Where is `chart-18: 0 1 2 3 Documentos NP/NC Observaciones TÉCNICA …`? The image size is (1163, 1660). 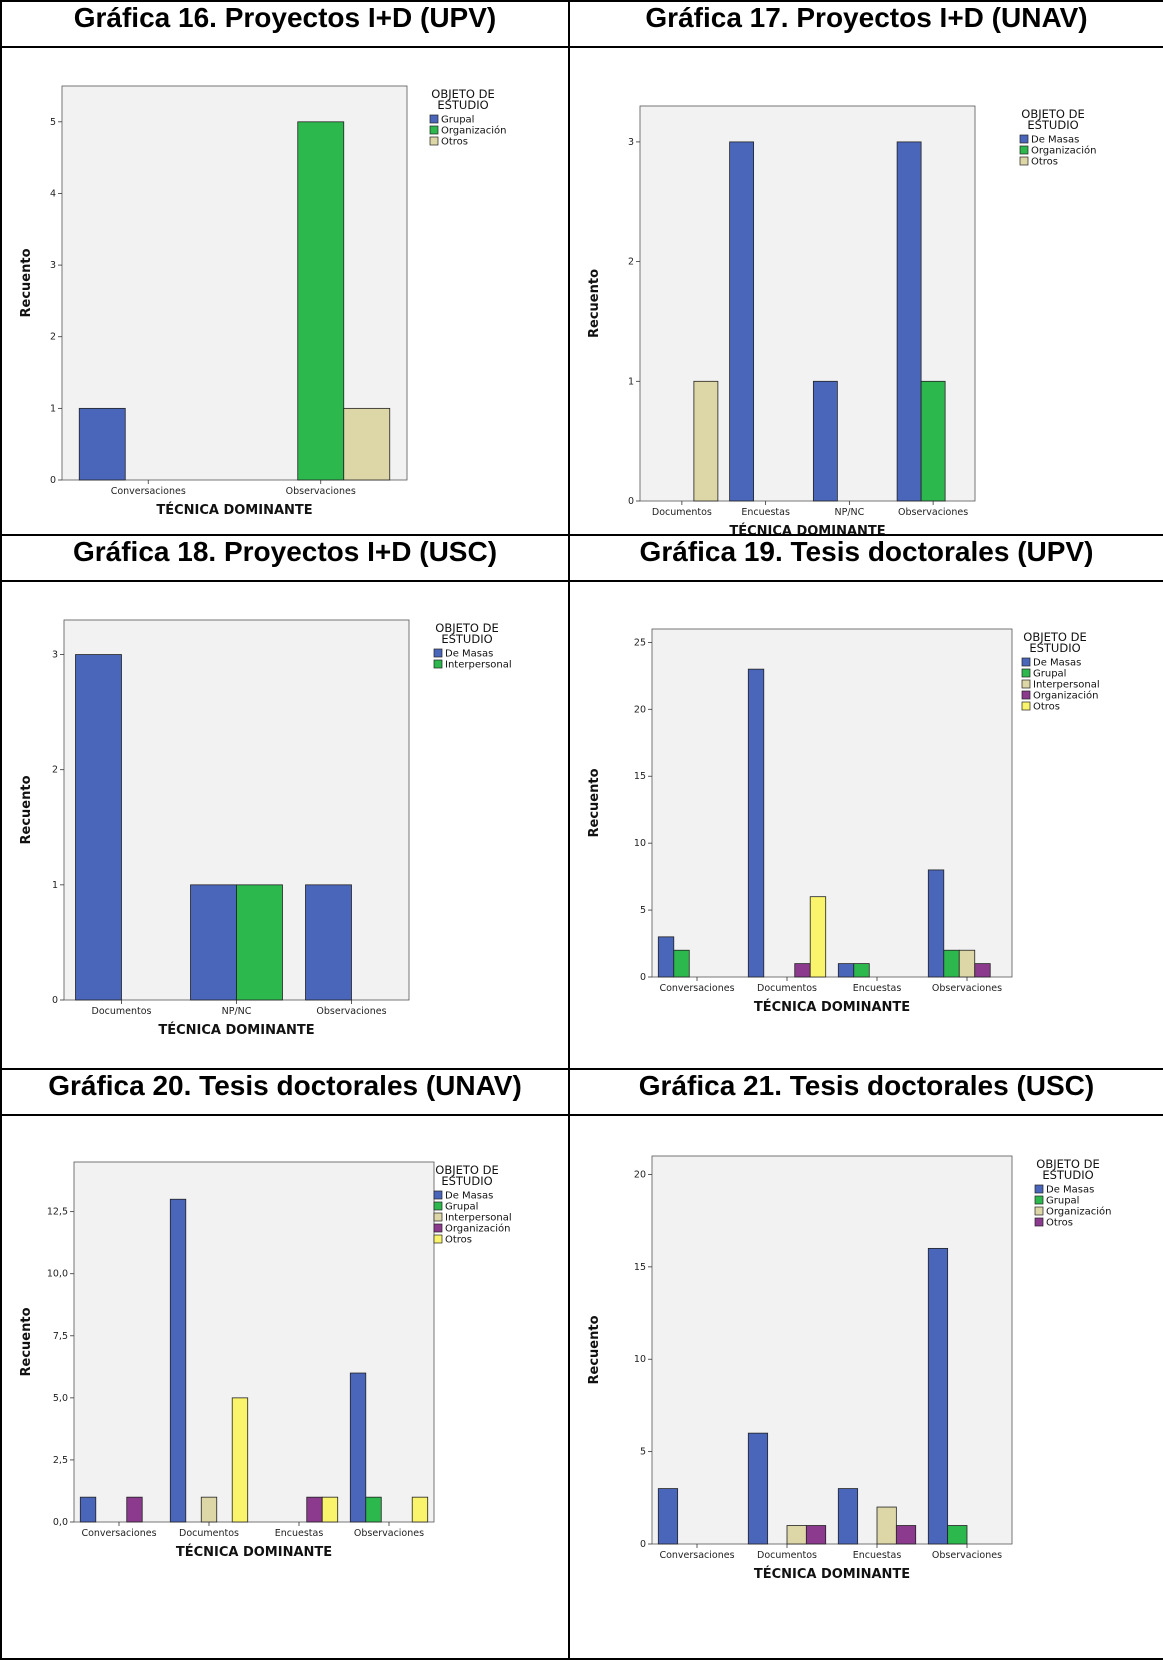
chart-18: 0 1 2 3 Documentos NP/NC Observaciones TÉCNICA … is located at coordinates (285, 825).